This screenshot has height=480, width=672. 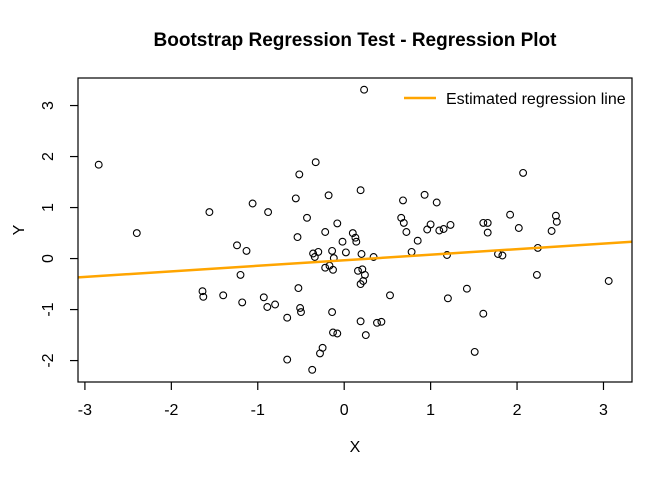 What do you see at coordinates (517, 410) in the screenshot?
I see `x-axis-tick-label: 2` at bounding box center [517, 410].